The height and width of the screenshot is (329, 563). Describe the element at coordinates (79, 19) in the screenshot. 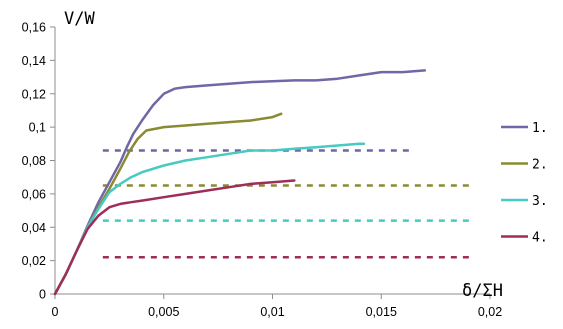

I see `y-axis-label: V/W` at that location.